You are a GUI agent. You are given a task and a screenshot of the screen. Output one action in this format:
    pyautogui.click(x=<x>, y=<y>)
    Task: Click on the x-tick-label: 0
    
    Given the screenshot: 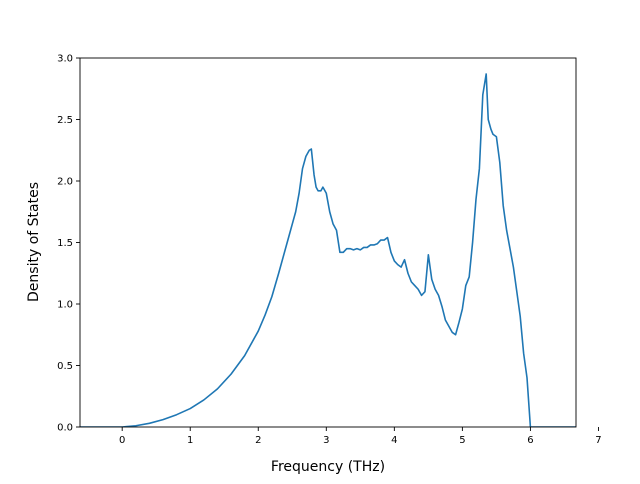 What is the action you would take?
    pyautogui.click(x=122, y=440)
    